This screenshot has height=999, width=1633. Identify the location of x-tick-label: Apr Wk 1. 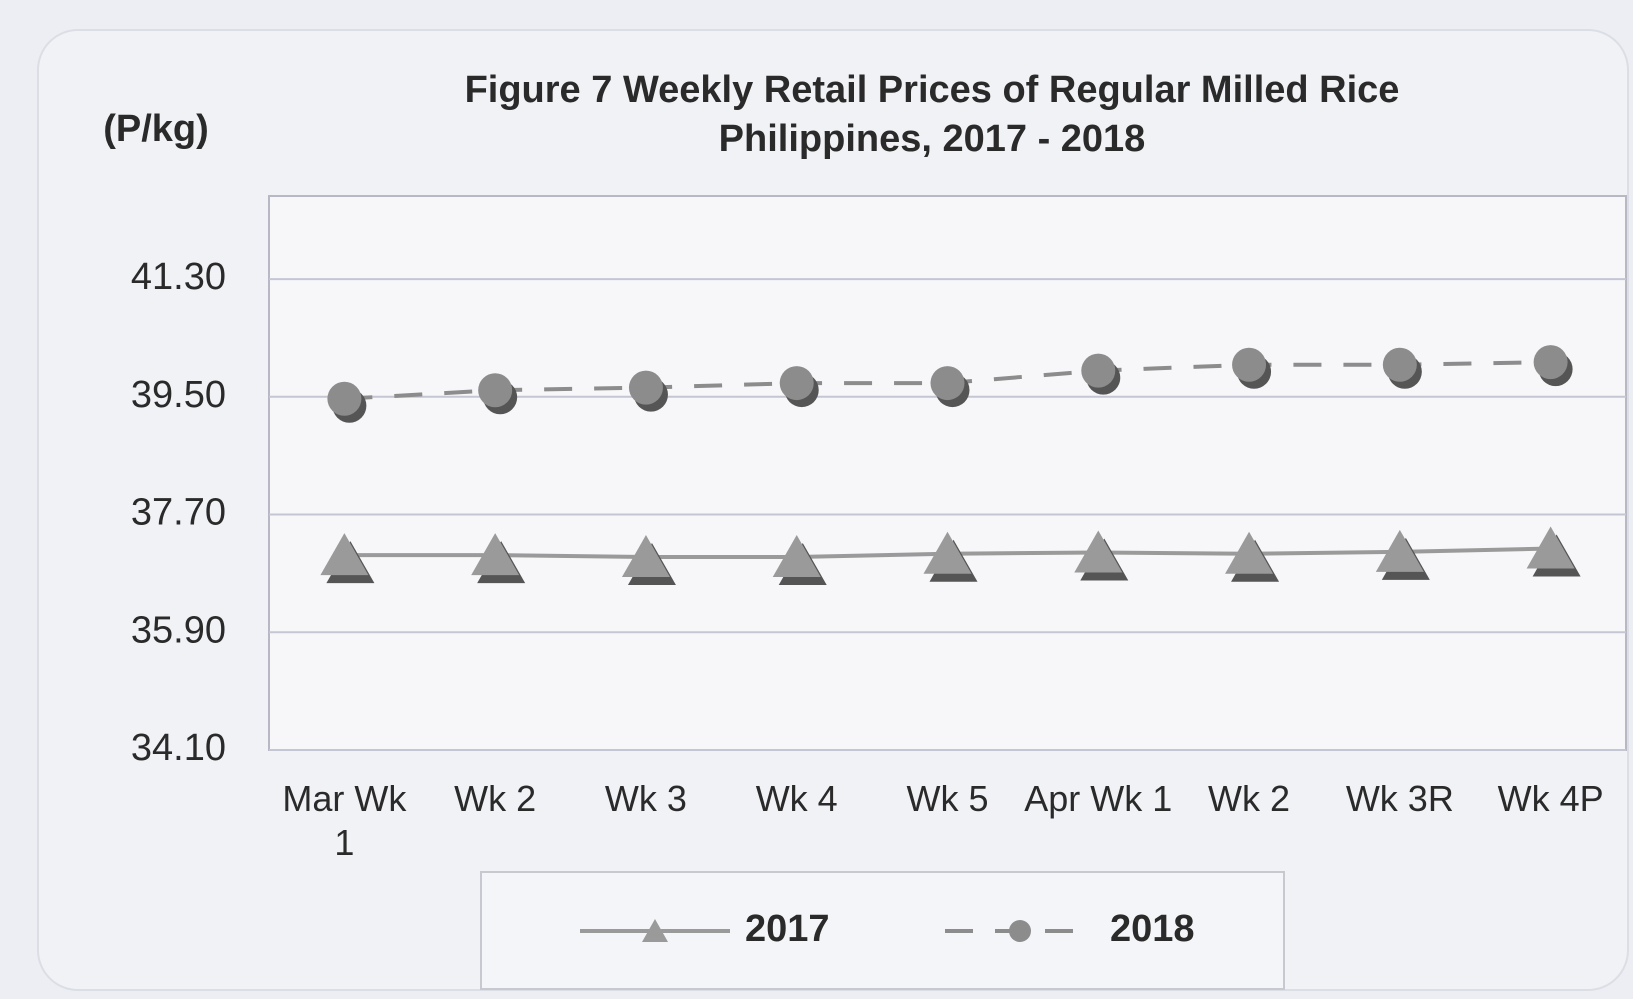
(1098, 798).